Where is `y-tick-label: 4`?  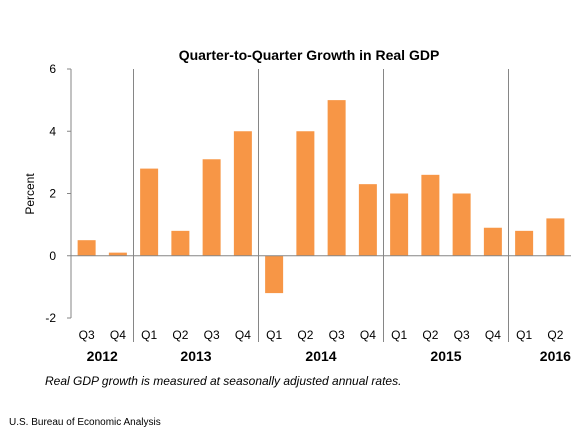 y-tick-label: 4 is located at coordinates (52, 131).